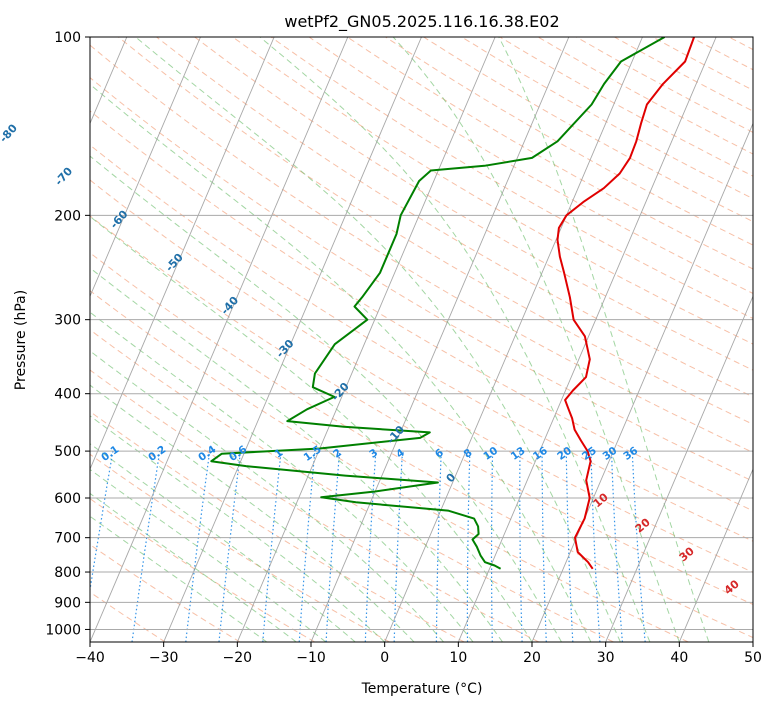 Image resolution: width=775 pixels, height=712 pixels. What do you see at coordinates (90, 658) in the screenshot?
I see `x-tick-label: −40` at bounding box center [90, 658].